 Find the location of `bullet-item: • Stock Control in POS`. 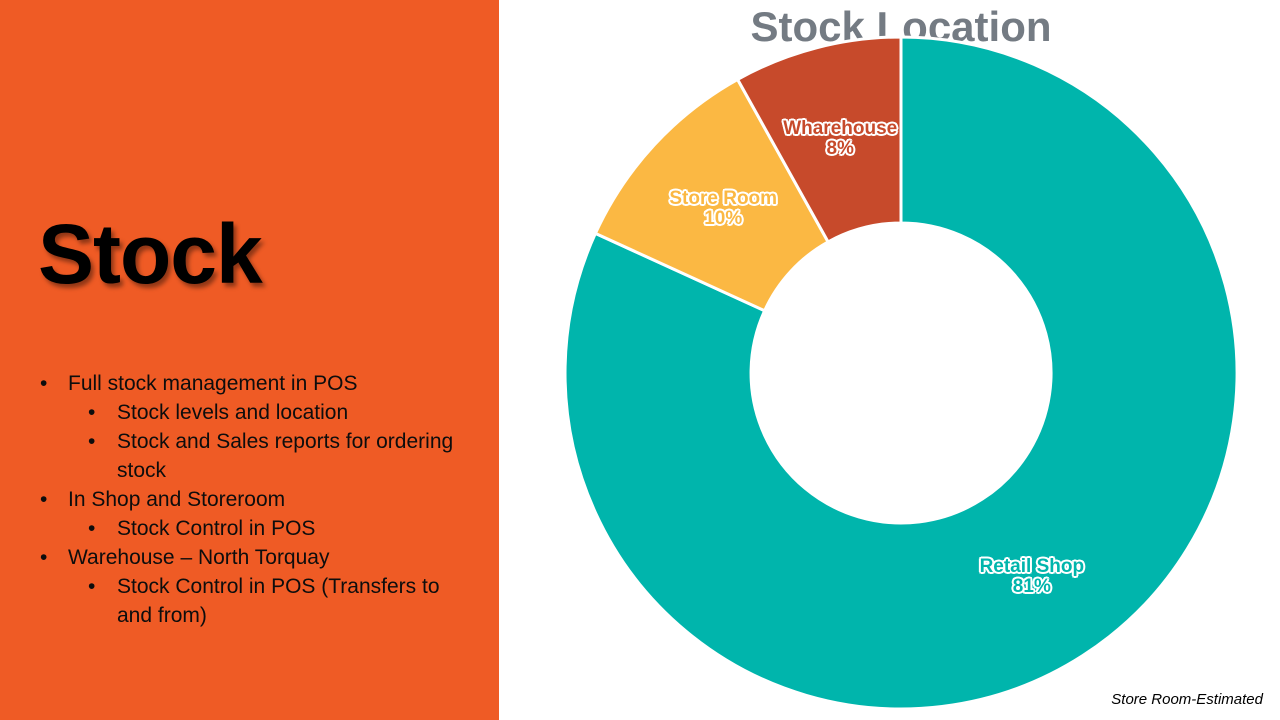

bullet-item: • Stock Control in POS is located at coordinates (281, 528).